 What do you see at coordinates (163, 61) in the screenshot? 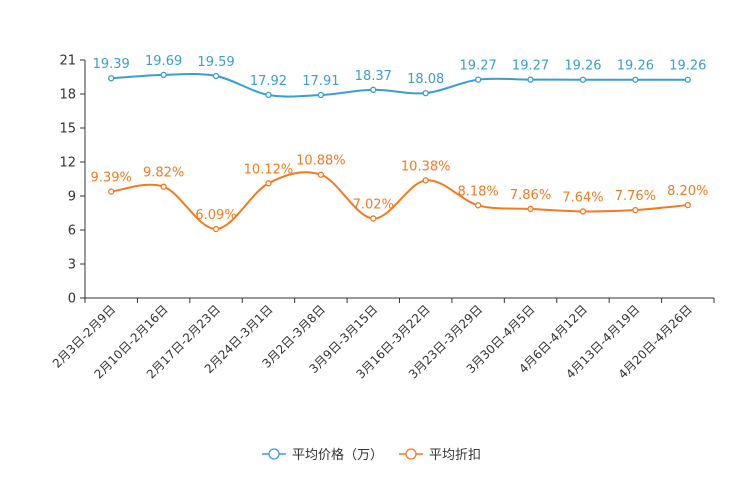
I see `data-label: 19.69` at bounding box center [163, 61].